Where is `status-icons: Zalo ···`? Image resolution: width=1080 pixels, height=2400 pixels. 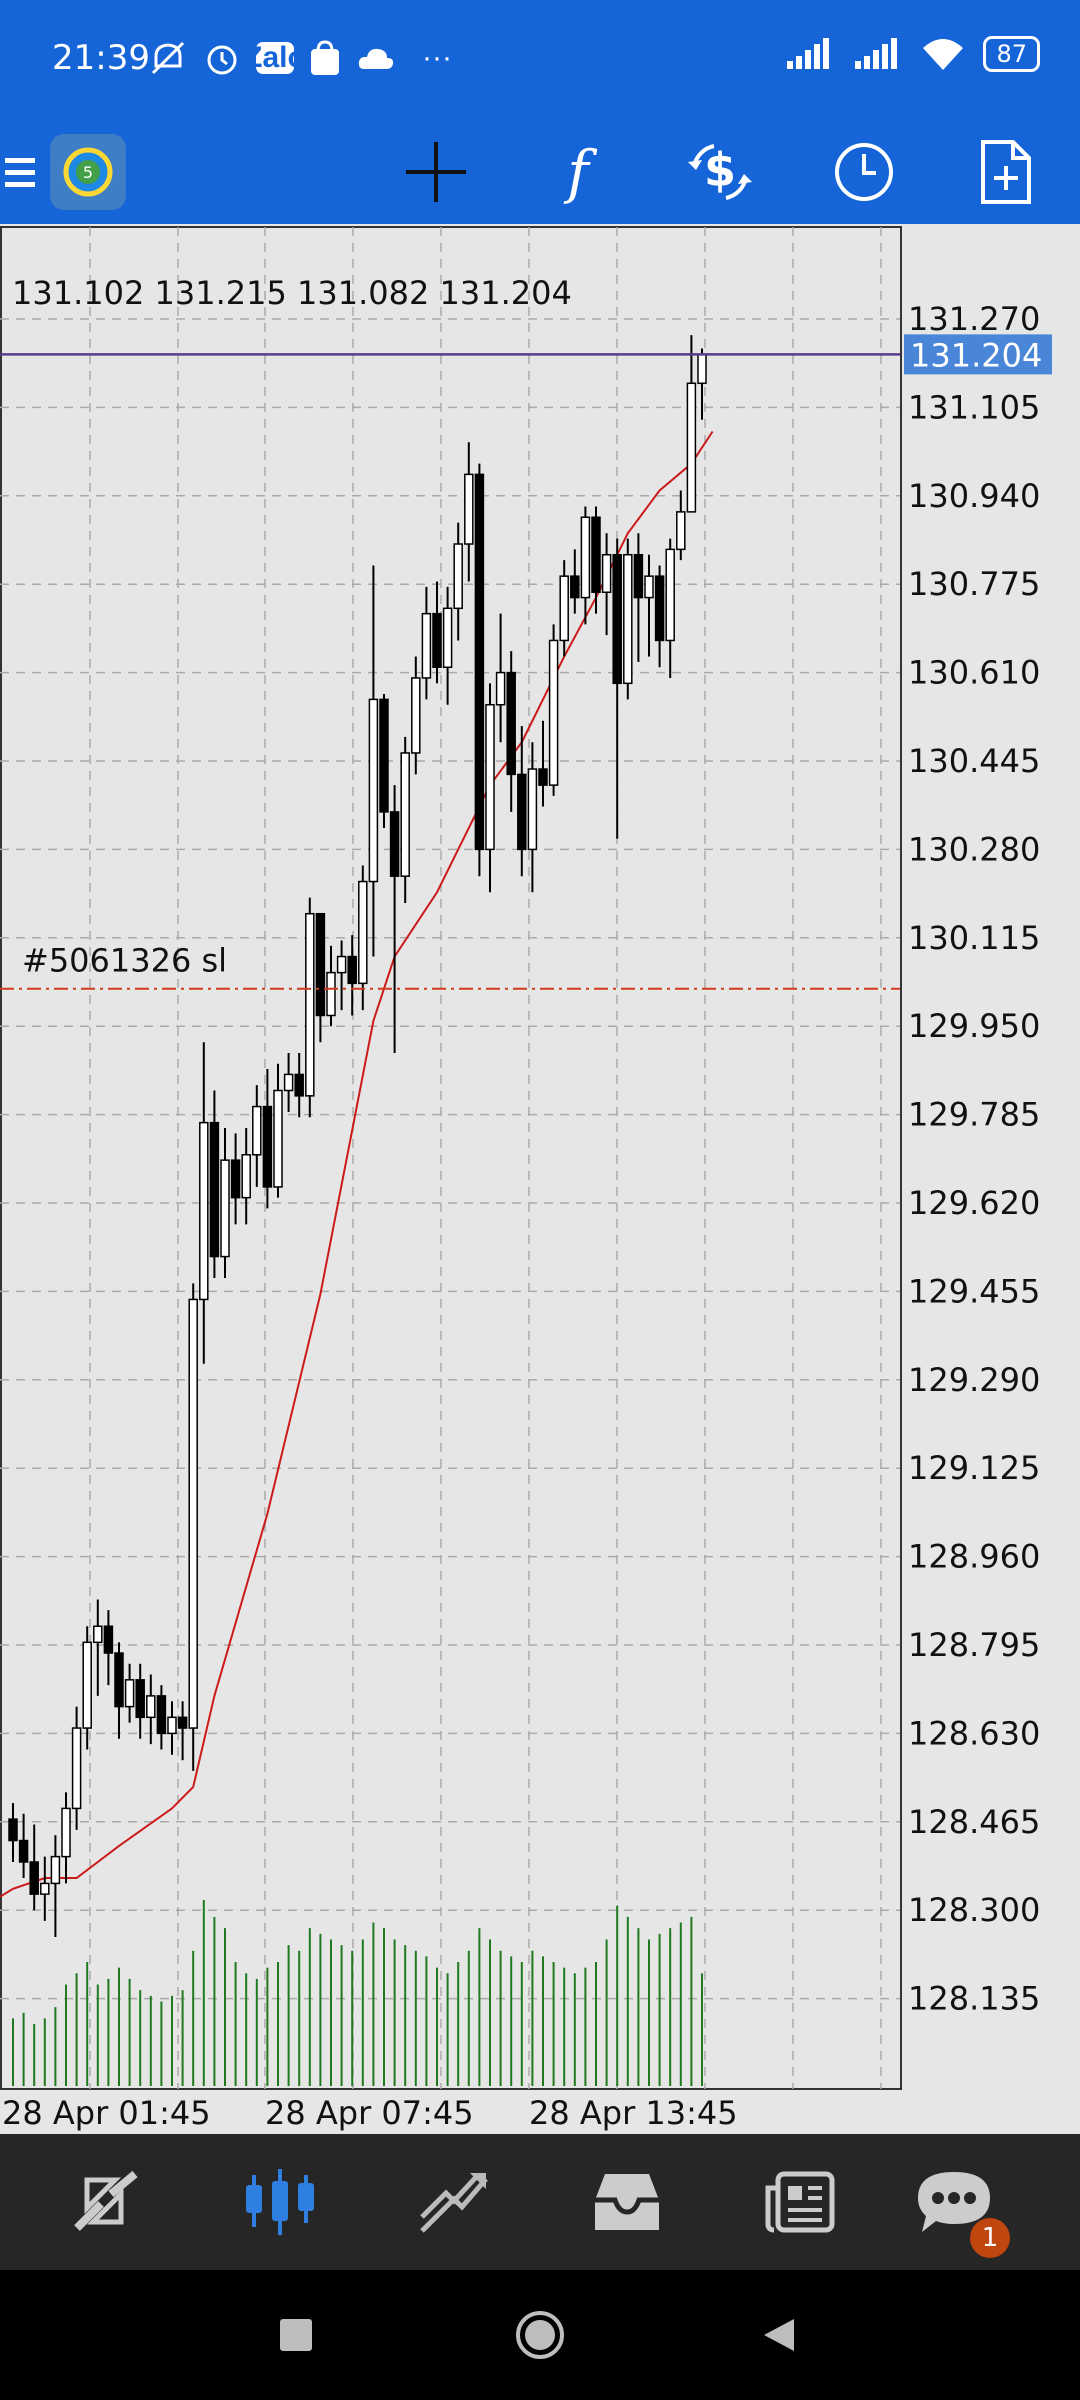
status-icons: Zalo ··· is located at coordinates (300, 58).